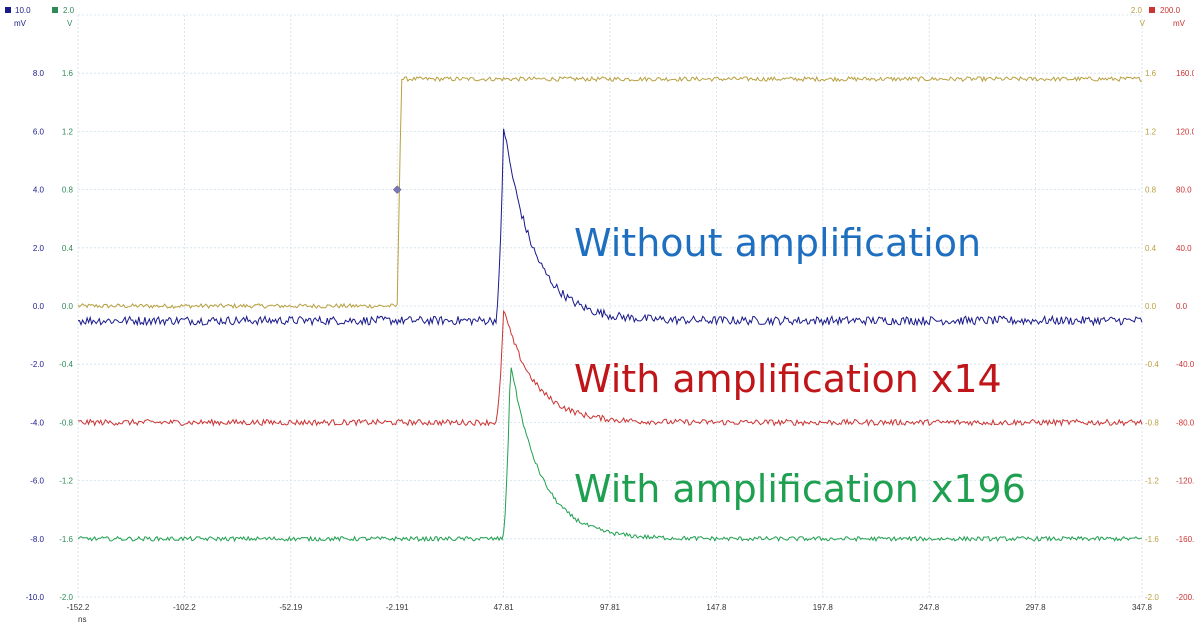 This screenshot has width=1194, height=622. Describe the element at coordinates (39, 248) in the screenshot. I see `y-tick-label: 2.0` at that location.